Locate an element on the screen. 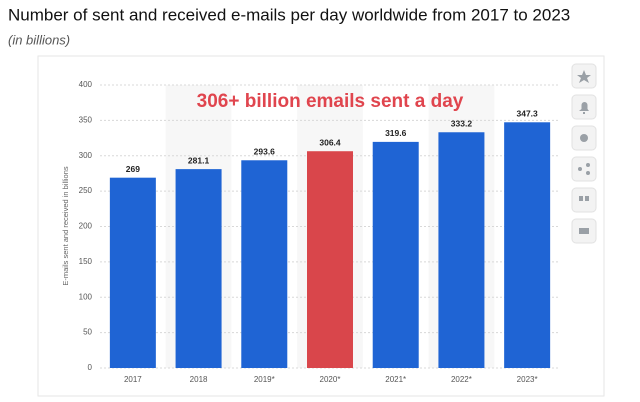  annotation: 306+ billion emails sent a day is located at coordinates (330, 101).